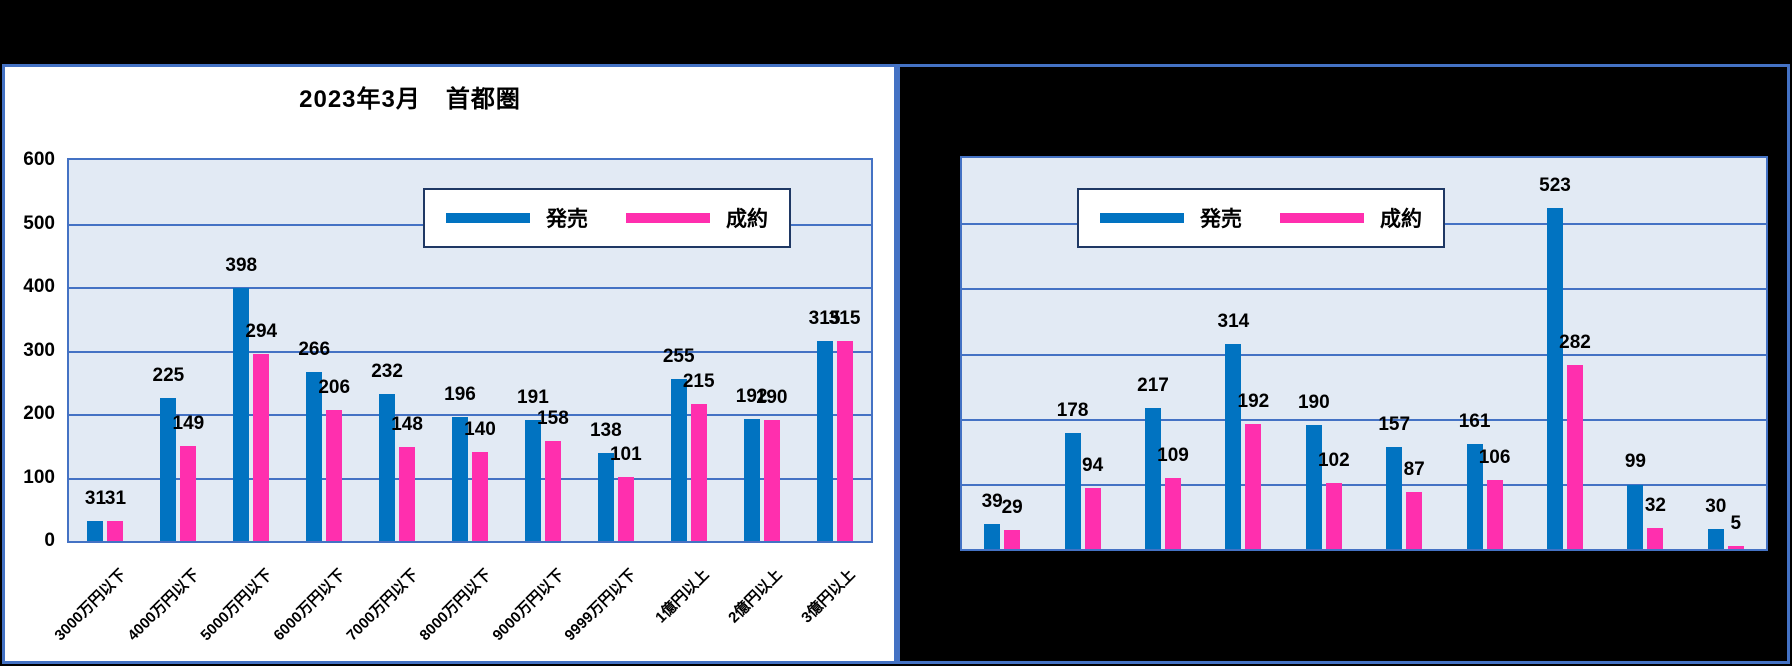 The width and height of the screenshot is (1792, 666). Describe the element at coordinates (698, 382) in the screenshot. I see `bar-value-label: 215` at that location.